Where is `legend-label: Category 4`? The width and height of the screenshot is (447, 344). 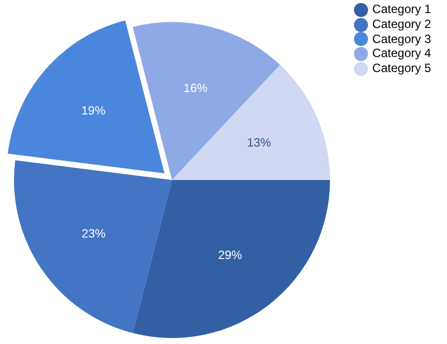 legend-label: Category 4 is located at coordinates (401, 53).